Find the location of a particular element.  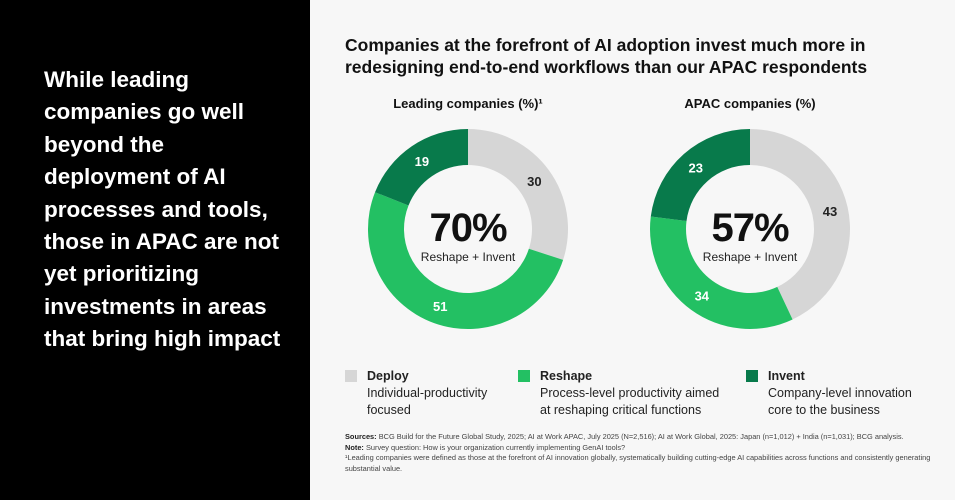

chart-title-leading: Leading companies (%)¹ is located at coordinates (468, 103).